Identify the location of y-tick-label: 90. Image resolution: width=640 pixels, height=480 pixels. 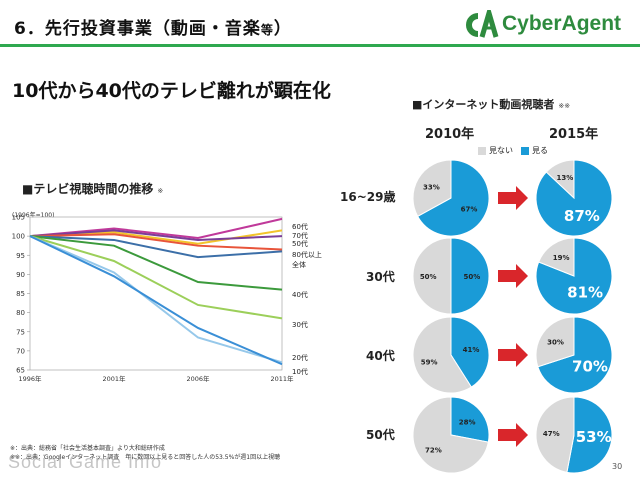
(20, 275).